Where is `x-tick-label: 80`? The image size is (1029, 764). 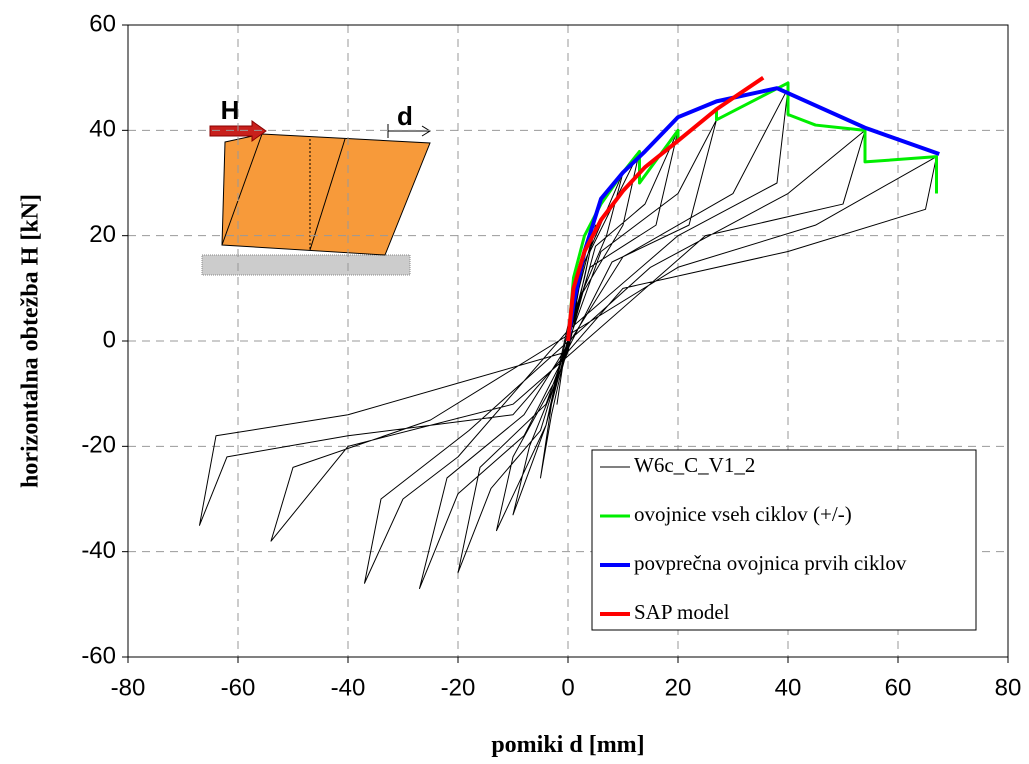
x-tick-label: 80 is located at coordinates (1008, 687).